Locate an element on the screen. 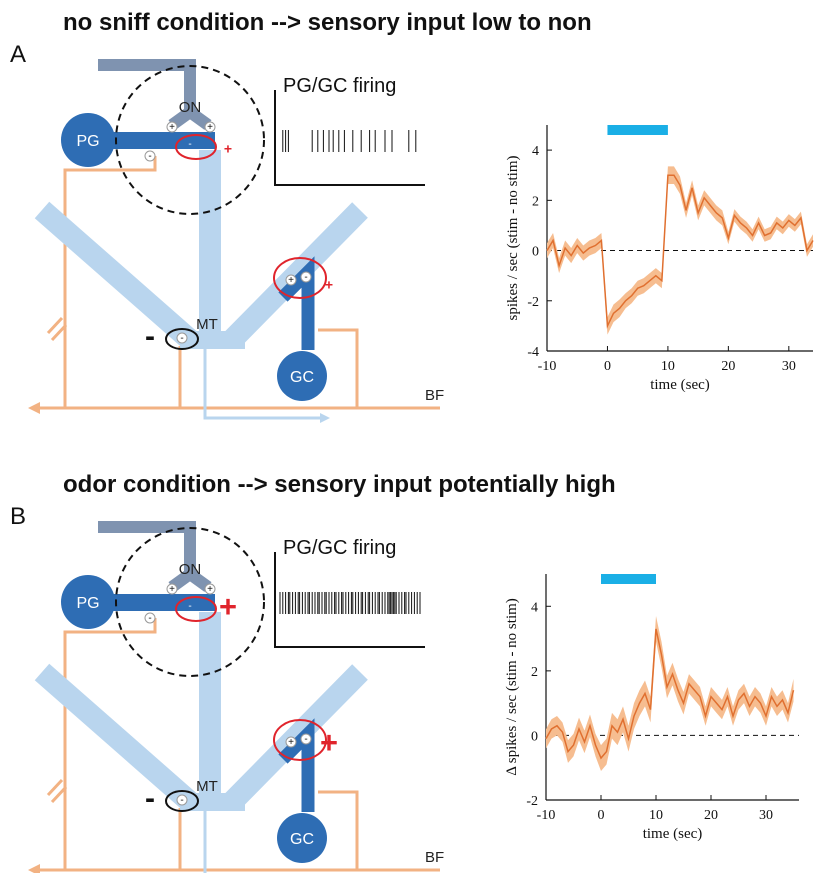 The image size is (814, 873). y-tick-label: -2 is located at coordinates (532, 801).